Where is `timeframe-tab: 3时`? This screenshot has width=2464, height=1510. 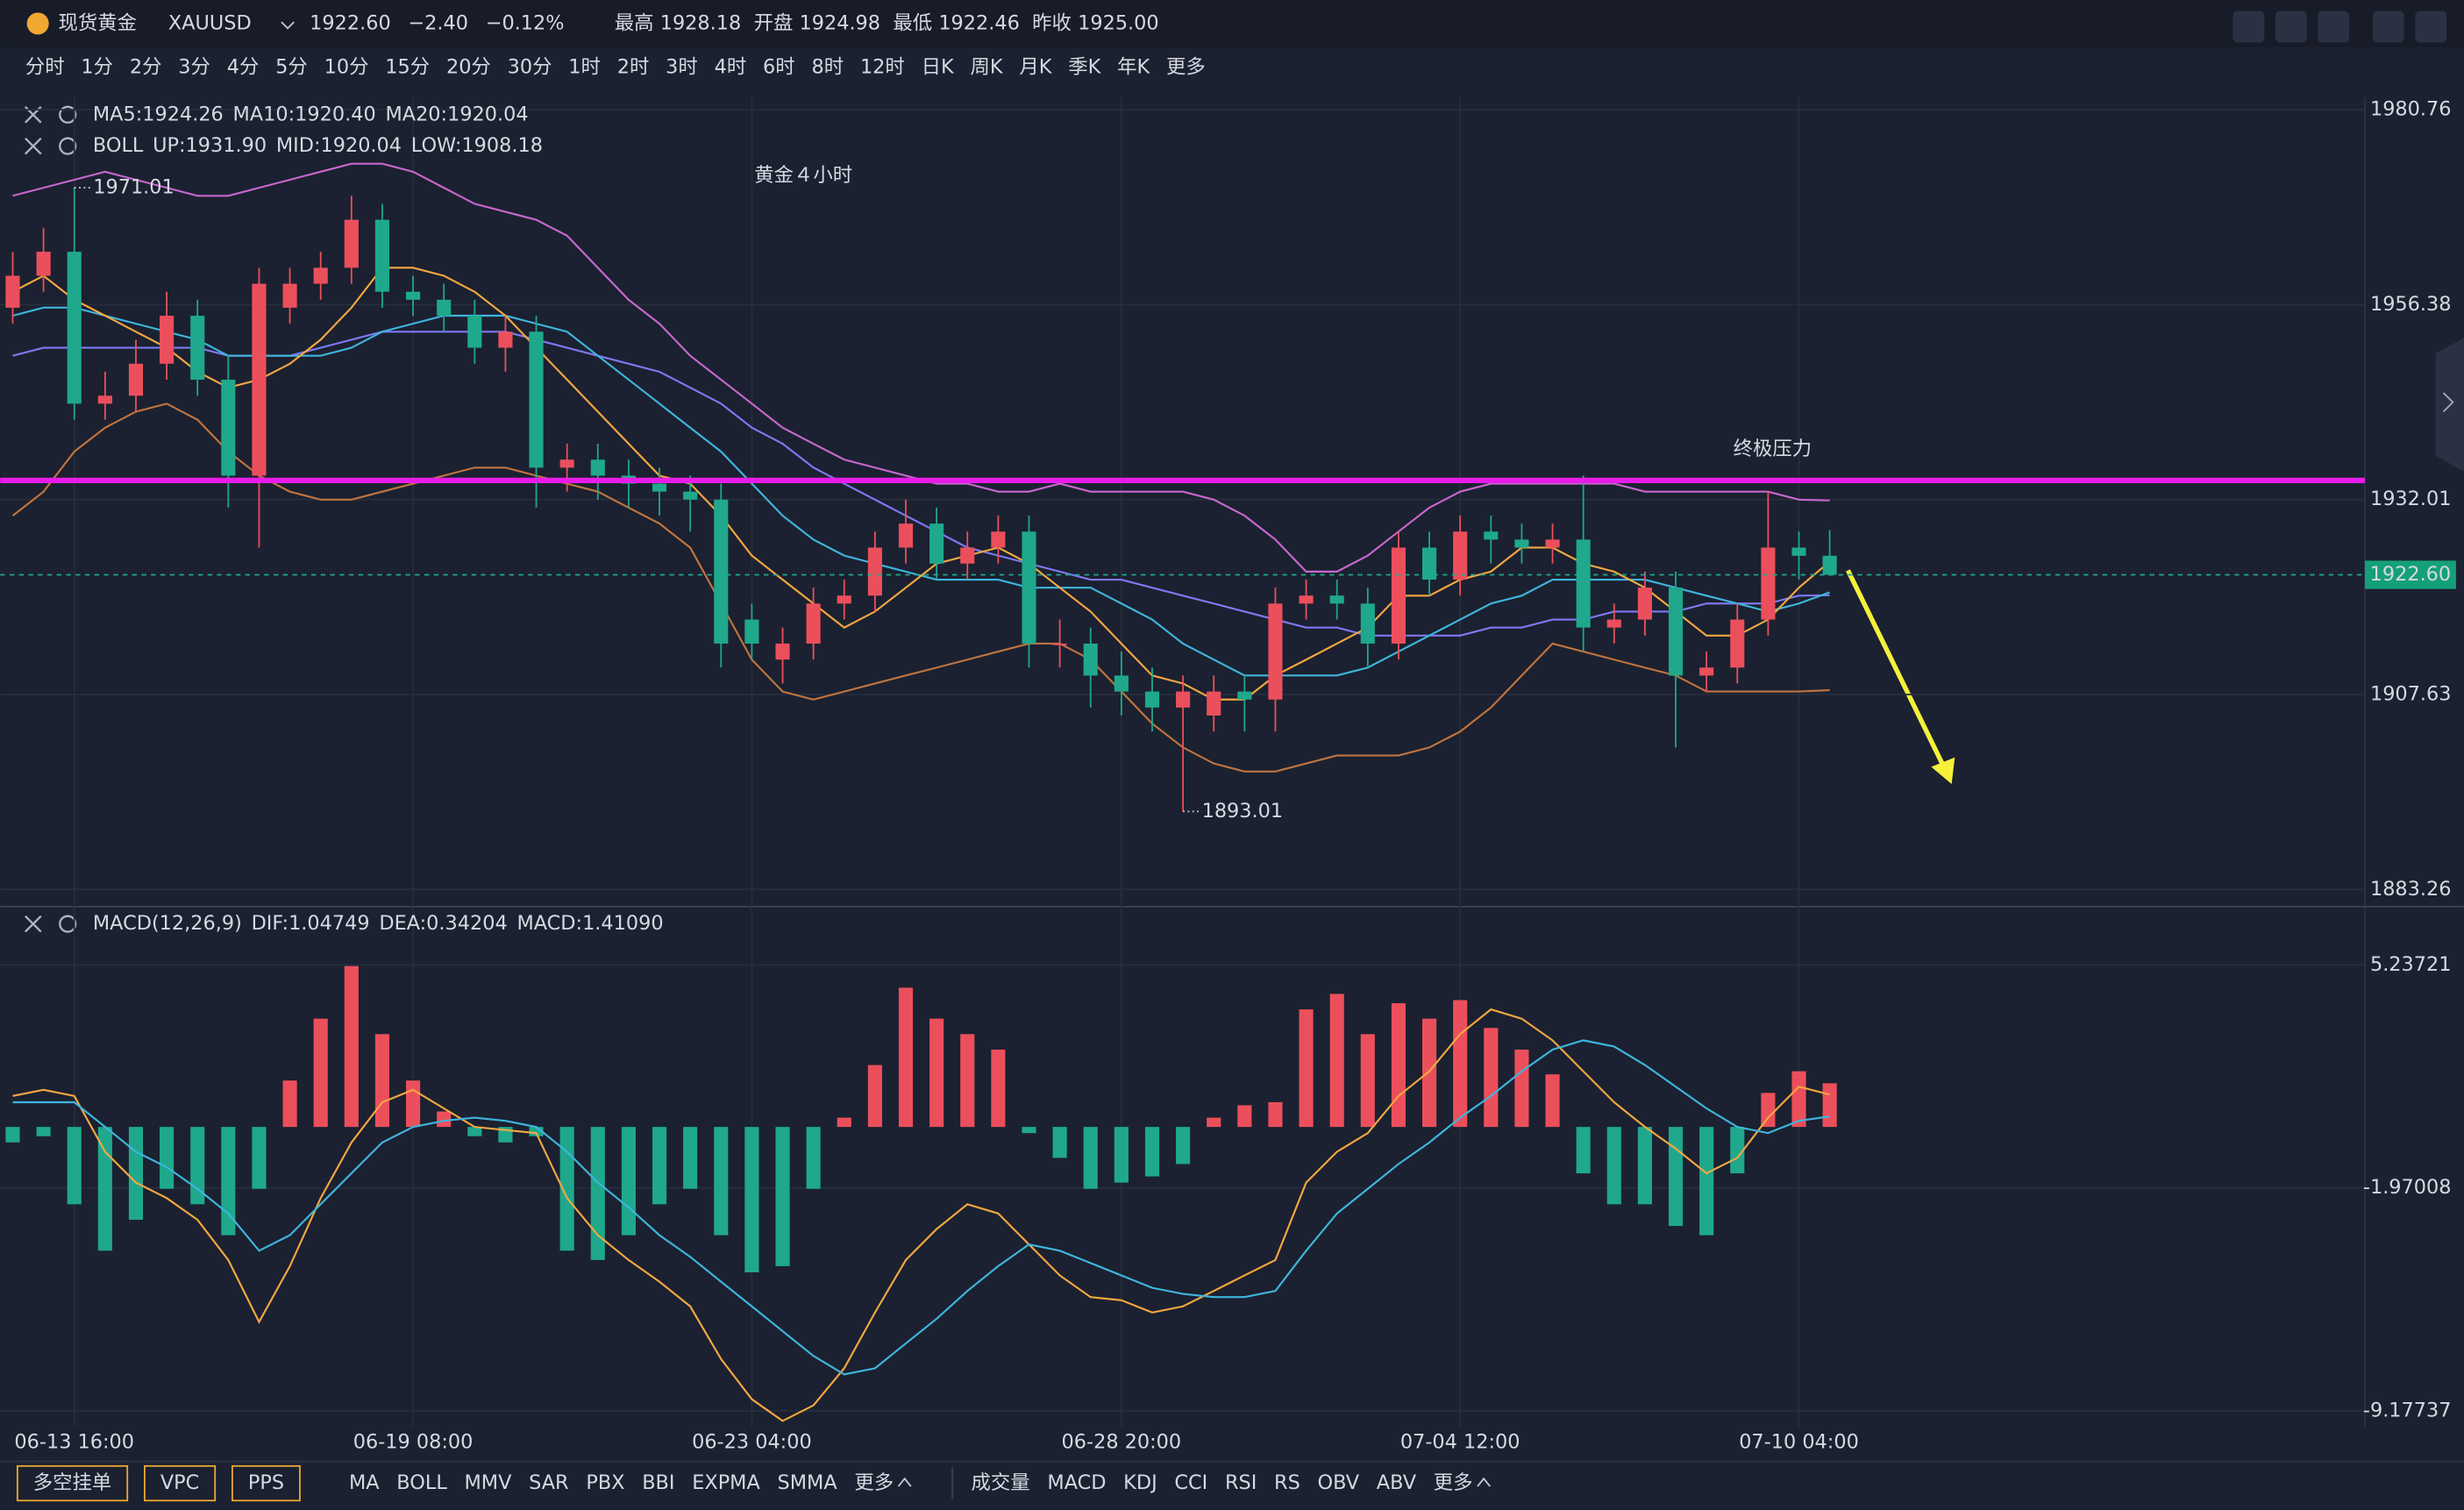
timeframe-tab: 3时 is located at coordinates (682, 67).